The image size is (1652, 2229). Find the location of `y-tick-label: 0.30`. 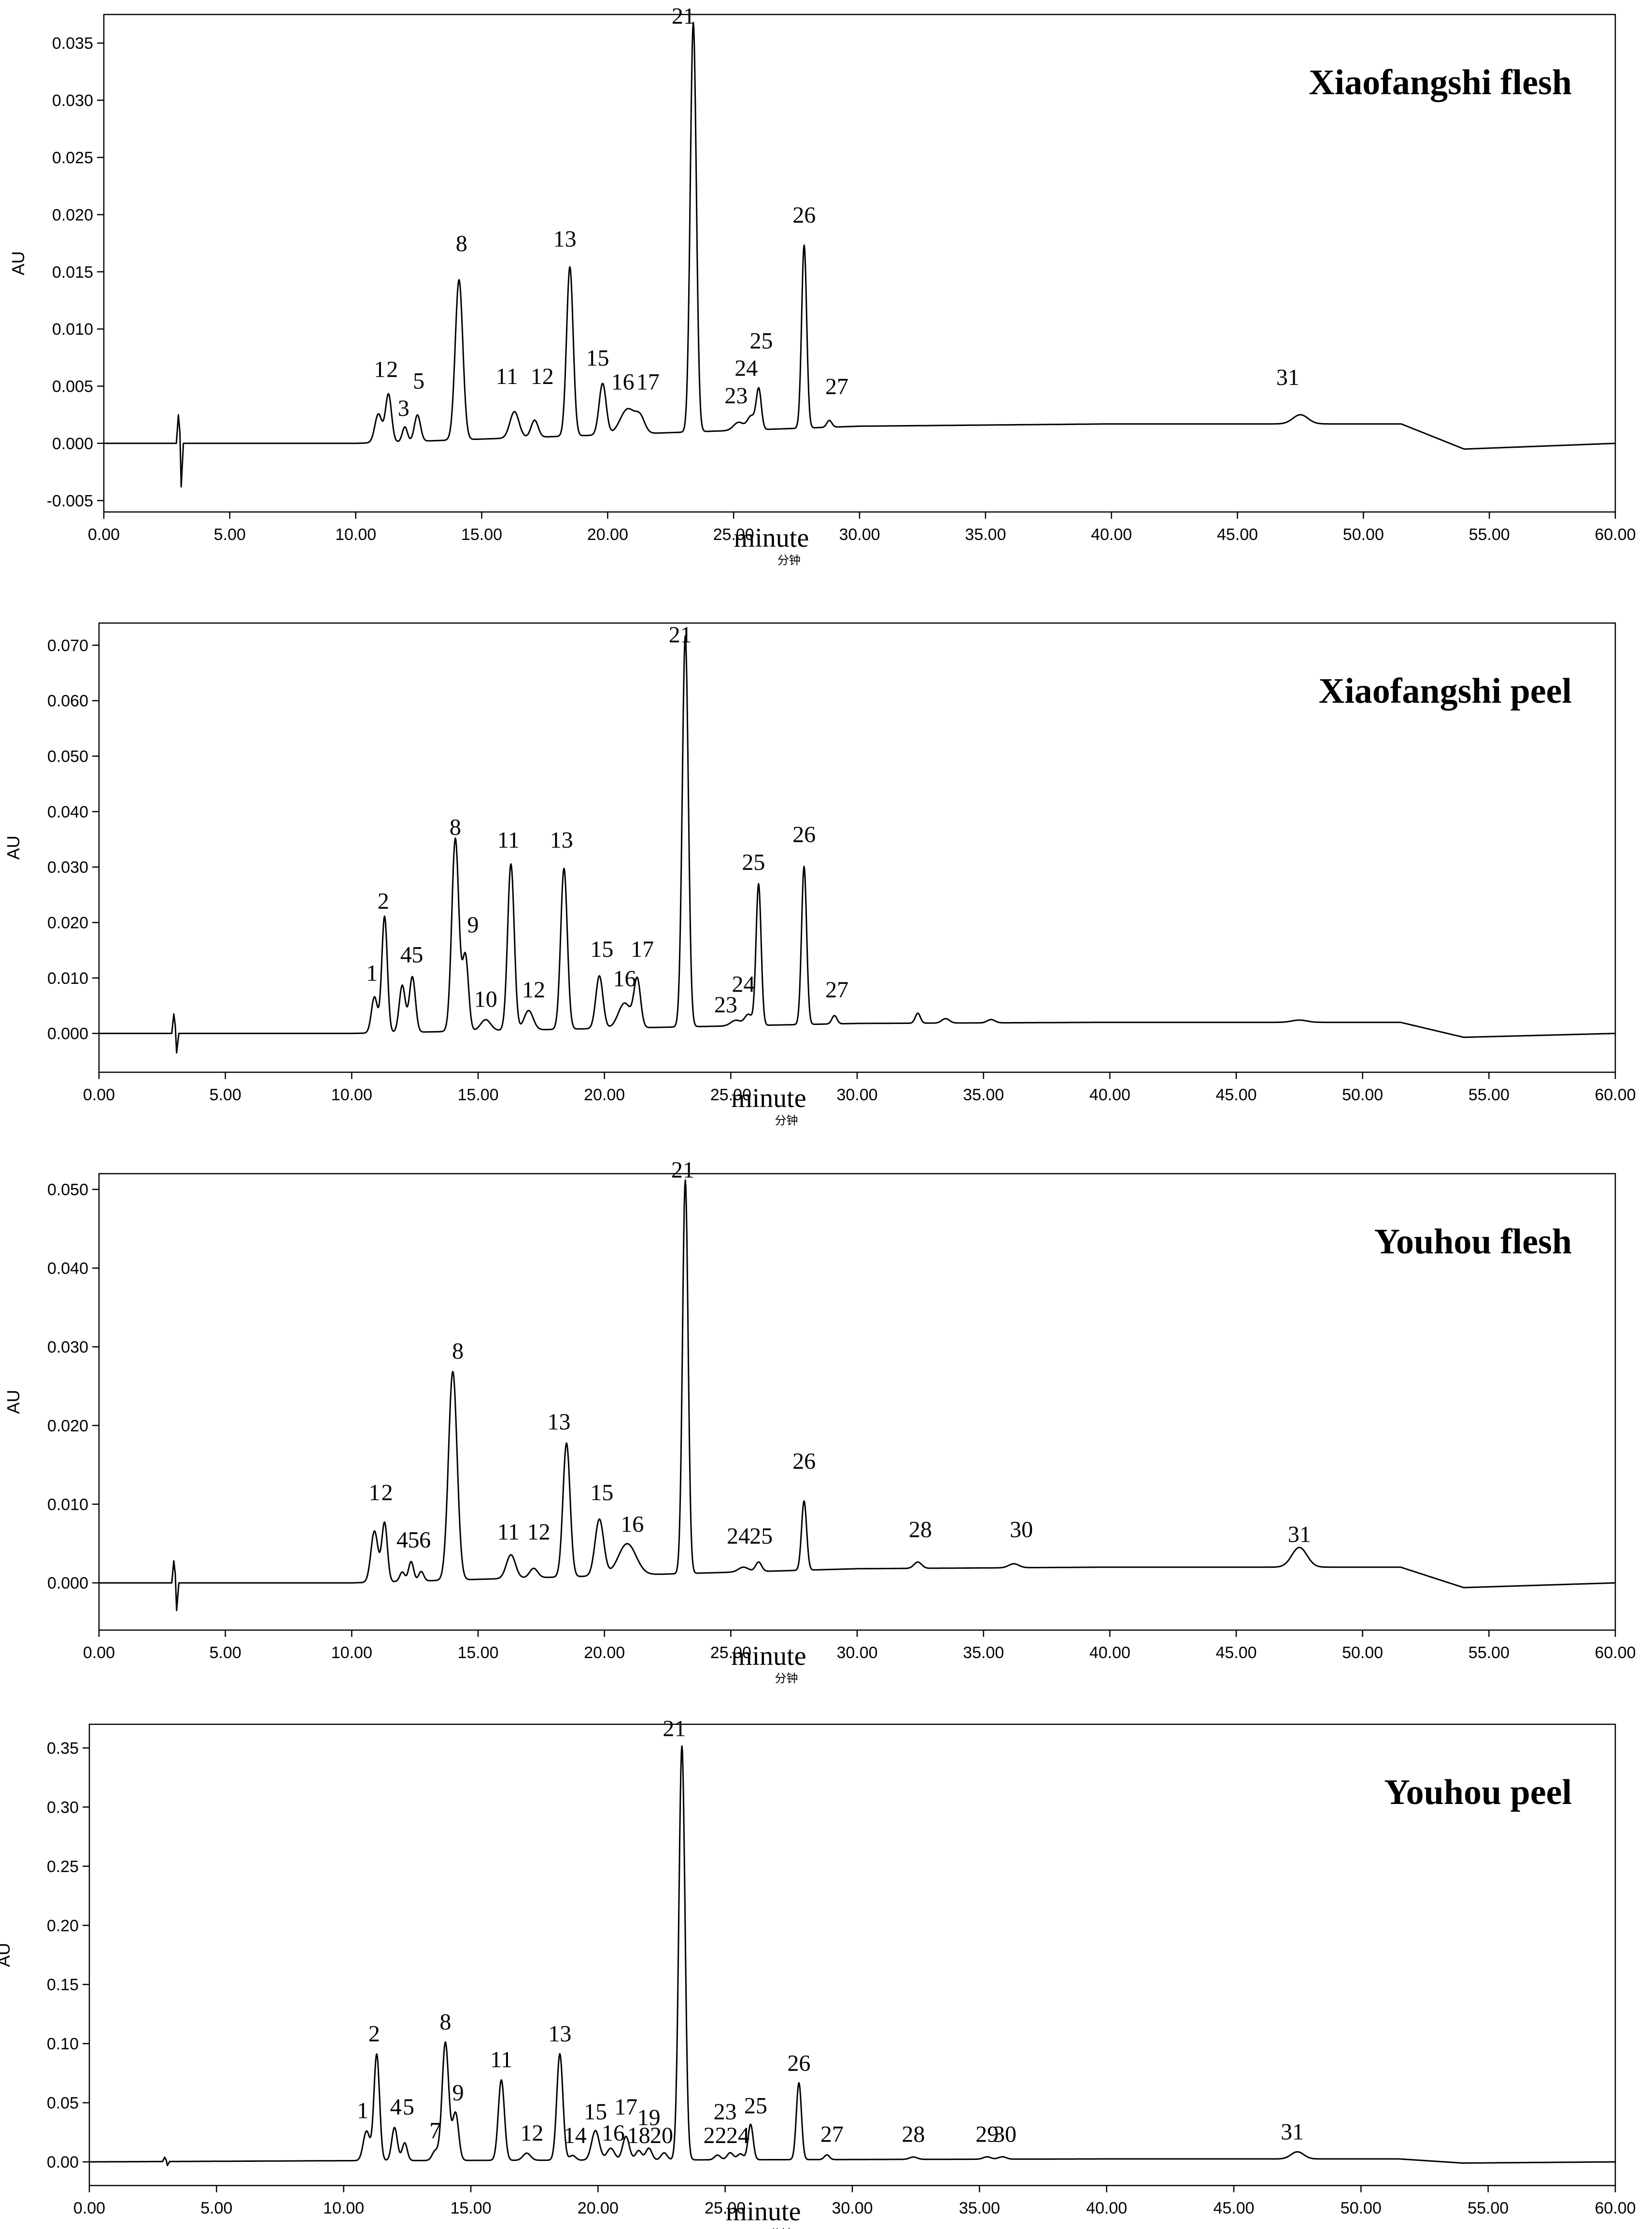

y-tick-label: 0.30 is located at coordinates (63, 1807).